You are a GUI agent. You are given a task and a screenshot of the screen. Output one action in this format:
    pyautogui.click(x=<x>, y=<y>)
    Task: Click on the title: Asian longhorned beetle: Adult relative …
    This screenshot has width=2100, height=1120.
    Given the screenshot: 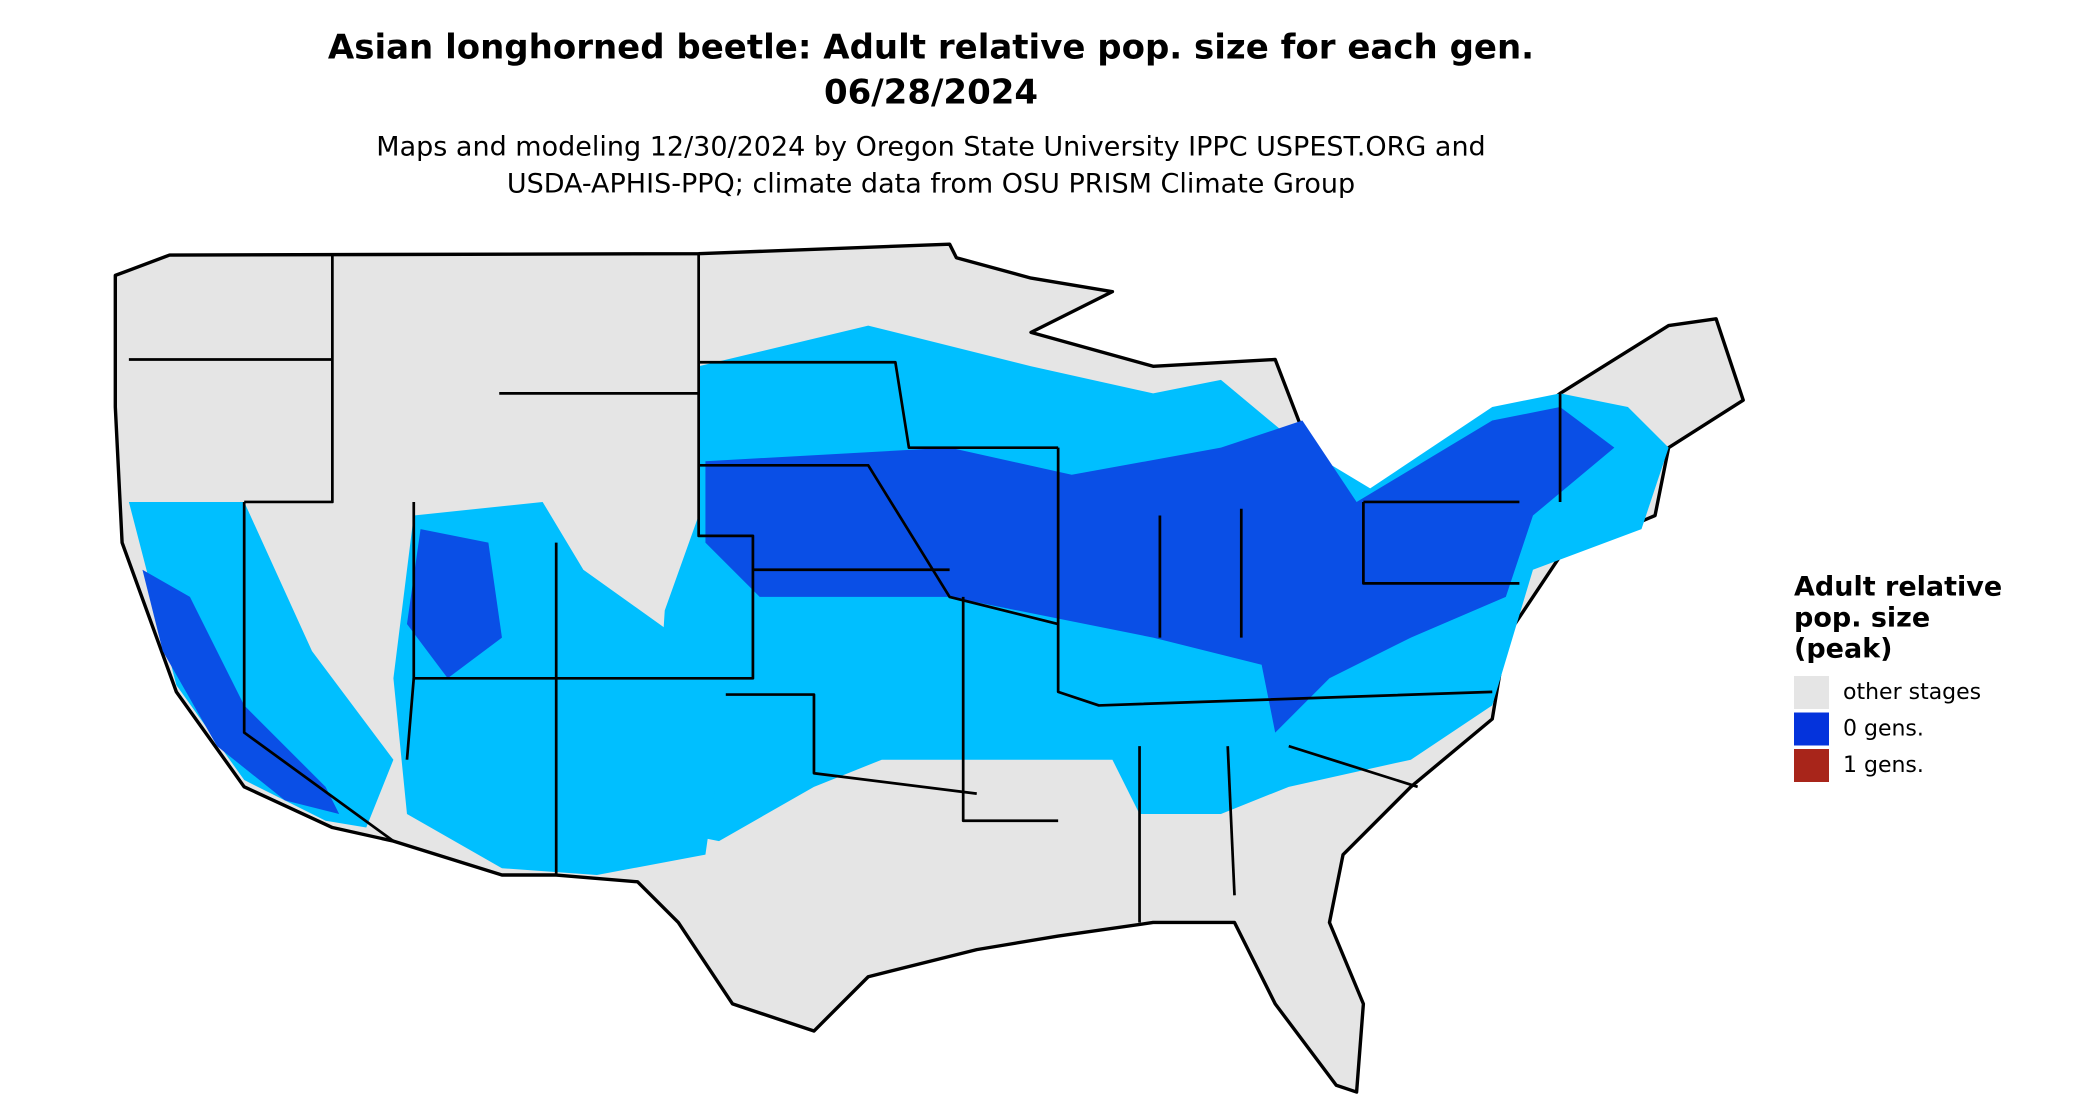 What is the action you would take?
    pyautogui.click(x=931, y=48)
    